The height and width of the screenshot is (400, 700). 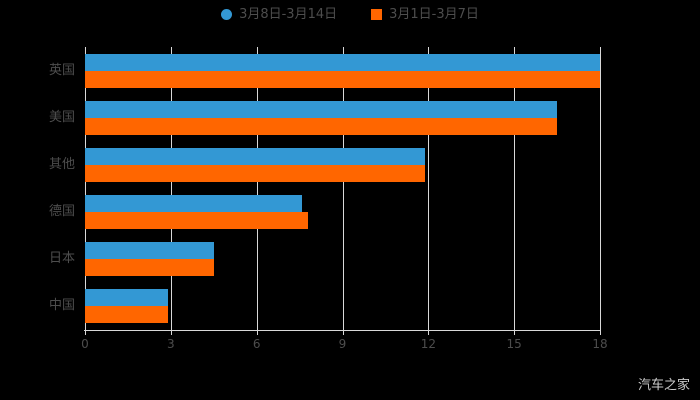 What do you see at coordinates (663, 385) in the screenshot?
I see `watermark-label: 汽车之家` at bounding box center [663, 385].